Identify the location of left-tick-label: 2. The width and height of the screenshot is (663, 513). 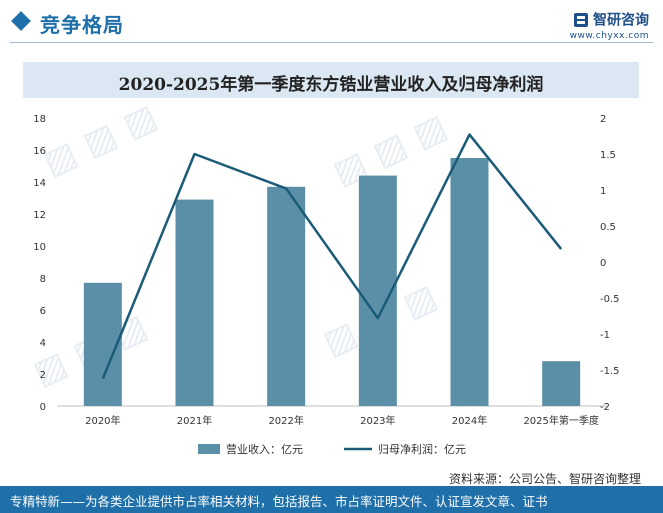
(43, 375).